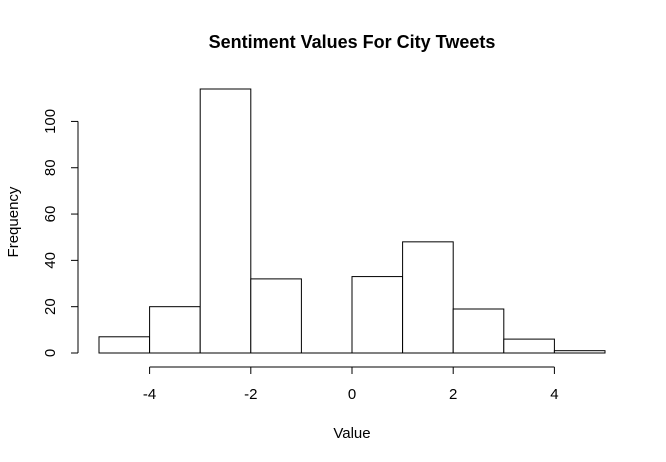  I want to click on x-tick-label: -2, so click(250, 394).